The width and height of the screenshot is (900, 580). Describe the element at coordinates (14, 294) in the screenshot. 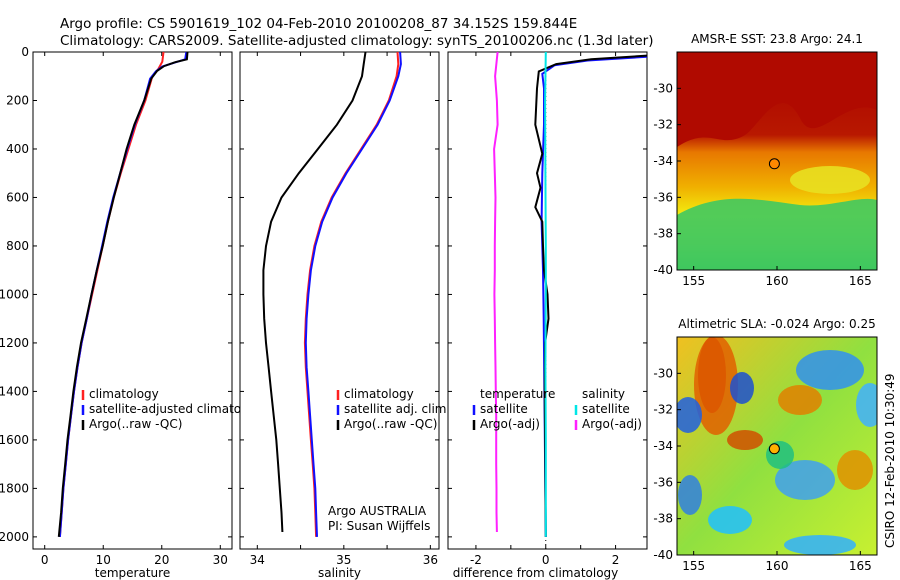

I see `y-tick-label: 1000` at that location.